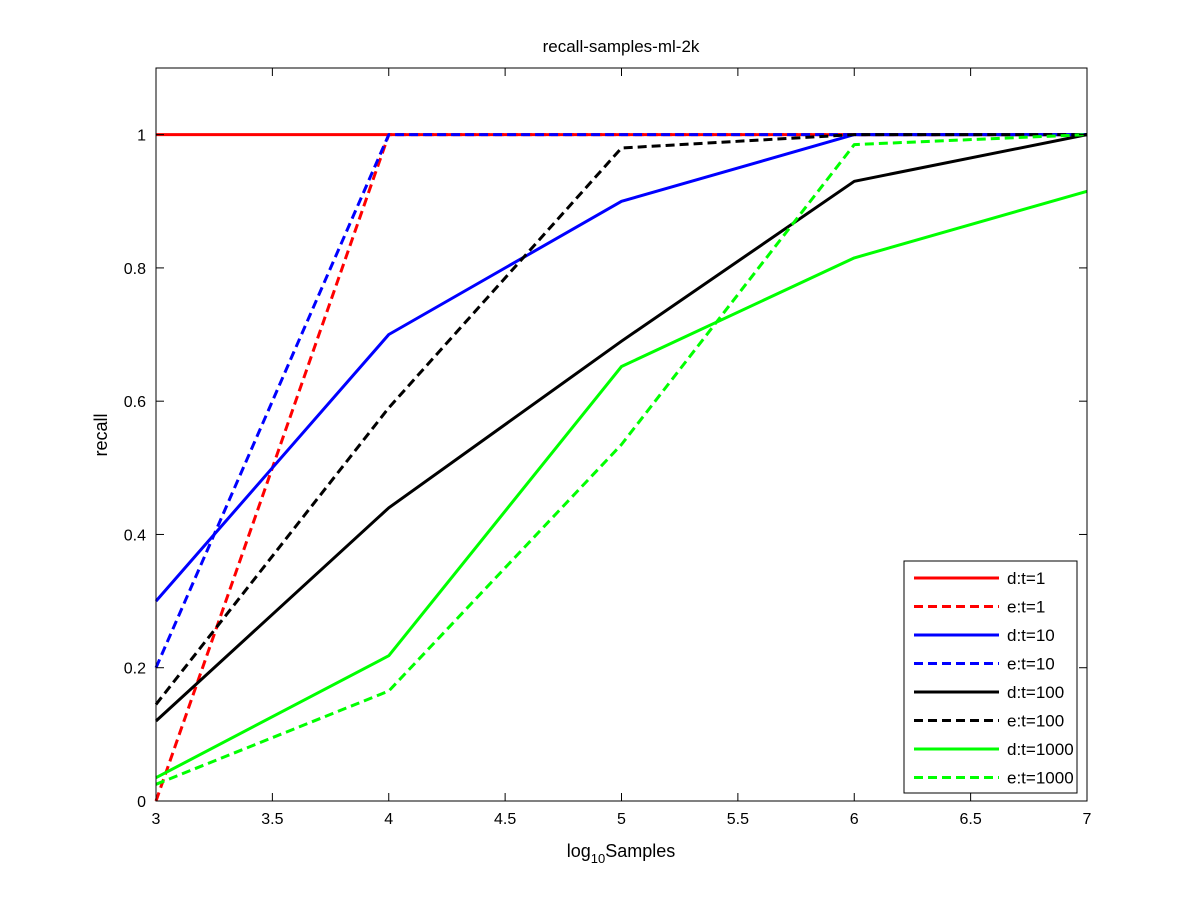 This screenshot has width=1201, height=901. I want to click on x-tick-label: 4.5, so click(505, 819).